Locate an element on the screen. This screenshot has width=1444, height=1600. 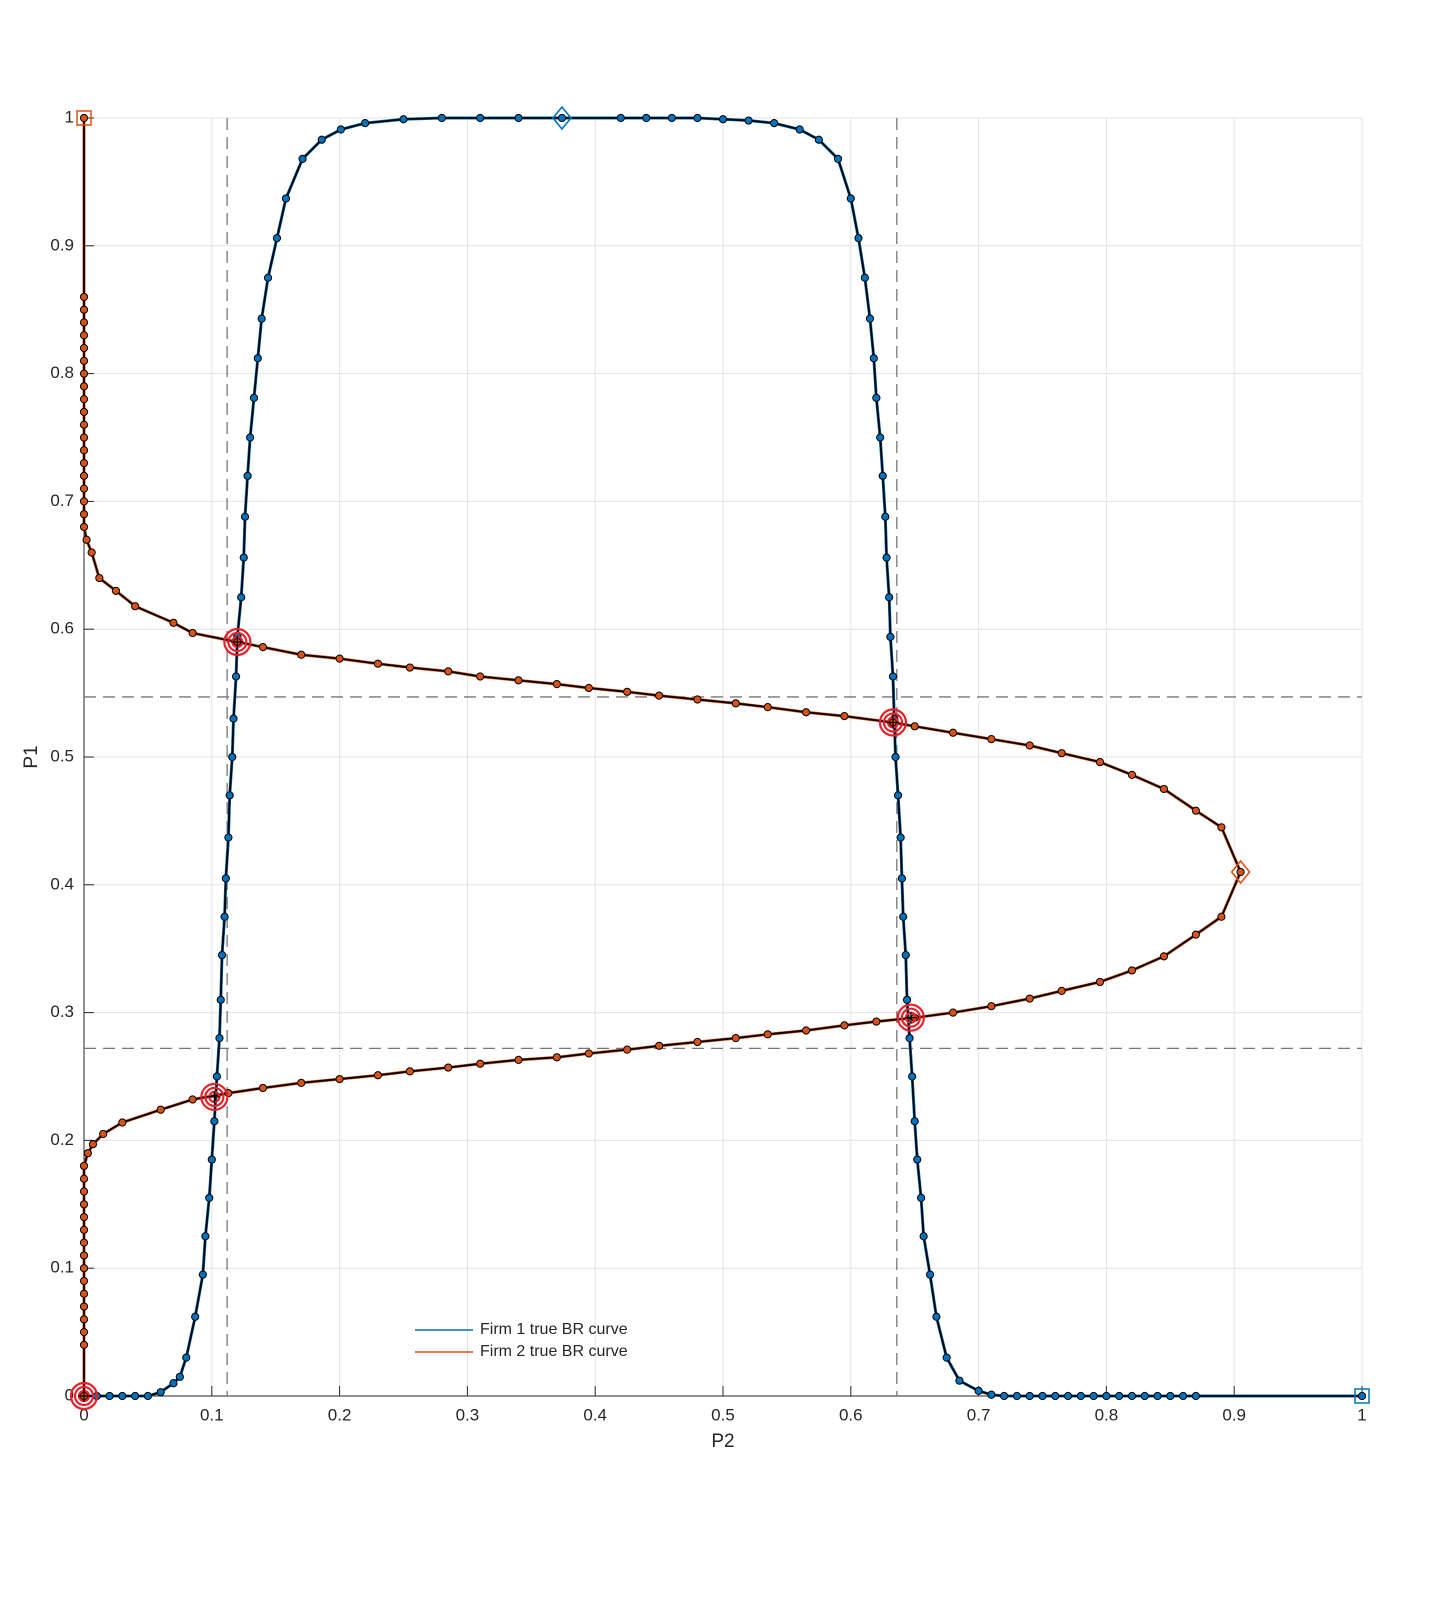
x-tick-label: 0.4 is located at coordinates (595, 1414).